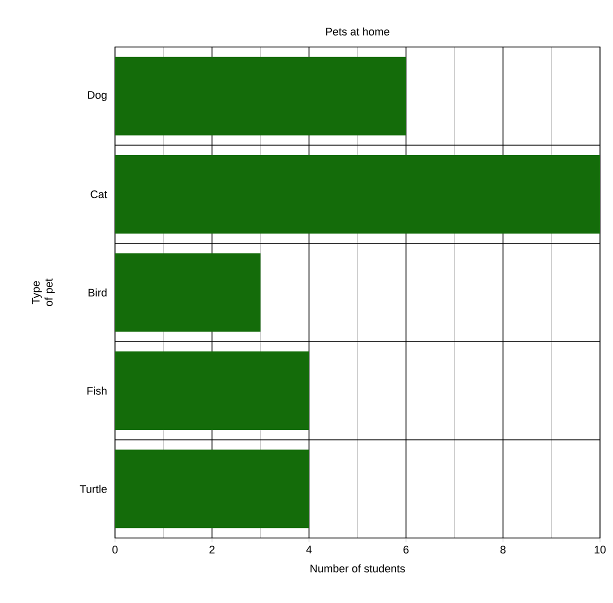 The image size is (613, 603). Describe the element at coordinates (97, 96) in the screenshot. I see `y-tick-label: Dog` at that location.